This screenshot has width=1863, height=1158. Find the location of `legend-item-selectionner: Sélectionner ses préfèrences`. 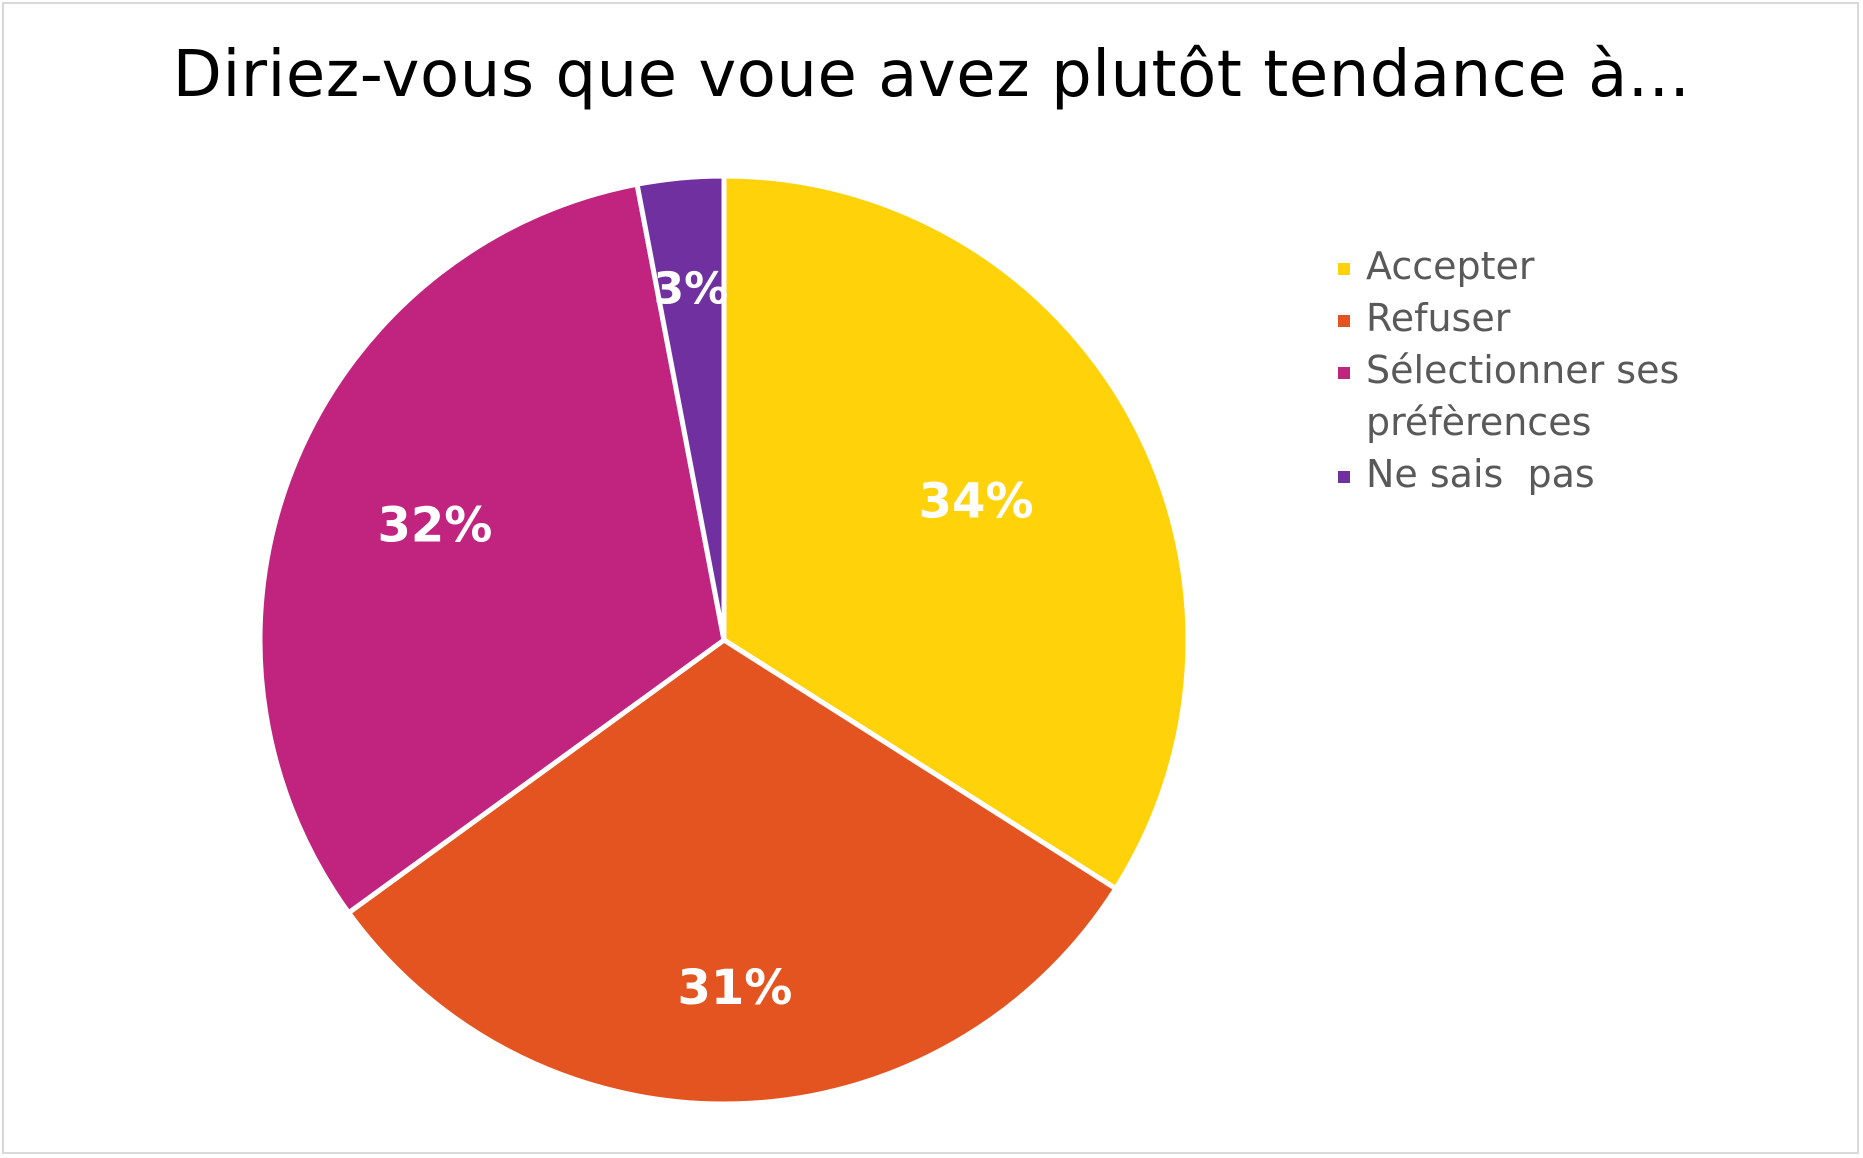

legend-item-selectionner: Sélectionner ses préfèrences is located at coordinates (1538, 396).